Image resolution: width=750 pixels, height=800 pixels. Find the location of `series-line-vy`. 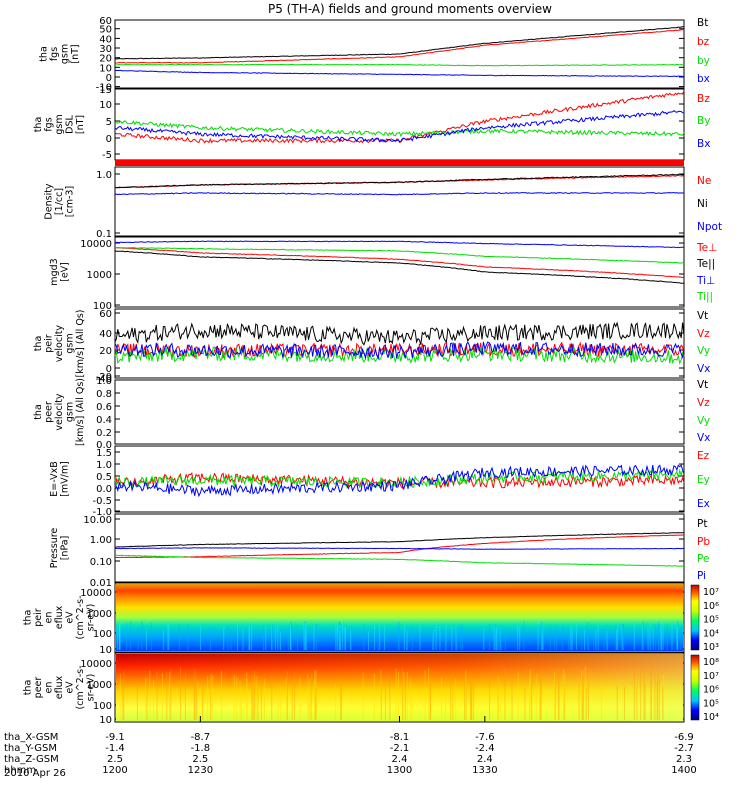

series-line-vy is located at coordinates (399, 355).